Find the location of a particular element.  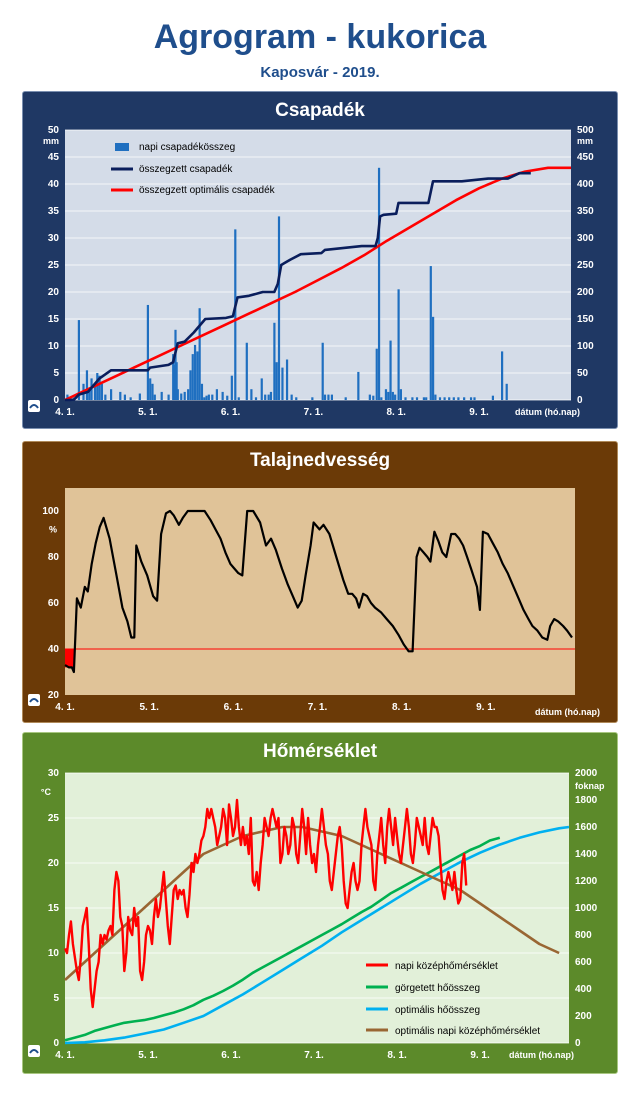

y-axis-label: mm is located at coordinates (51, 141).